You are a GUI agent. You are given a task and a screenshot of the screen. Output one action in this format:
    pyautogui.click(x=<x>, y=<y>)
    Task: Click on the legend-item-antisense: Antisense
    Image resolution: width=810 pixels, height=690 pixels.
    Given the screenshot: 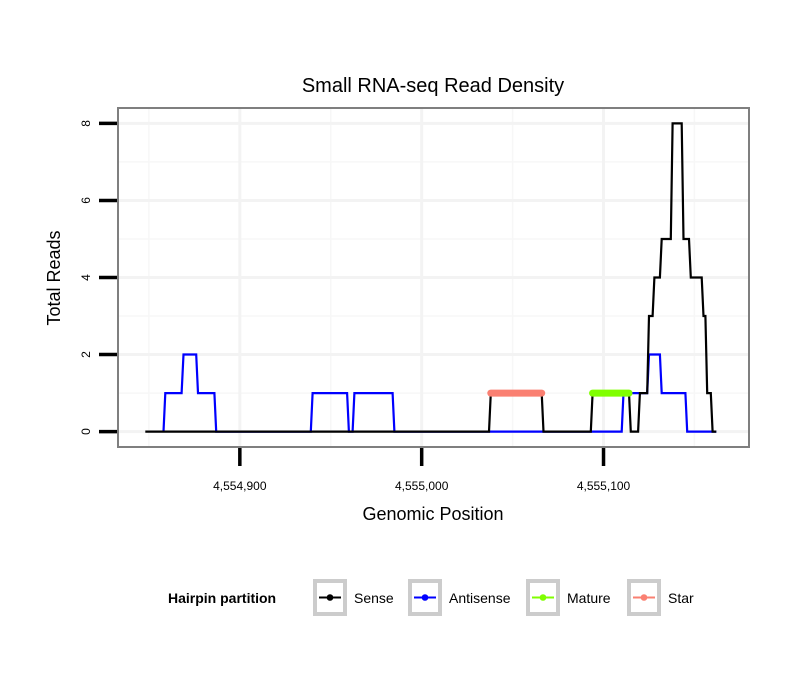 What is the action you would take?
    pyautogui.click(x=459, y=597)
    